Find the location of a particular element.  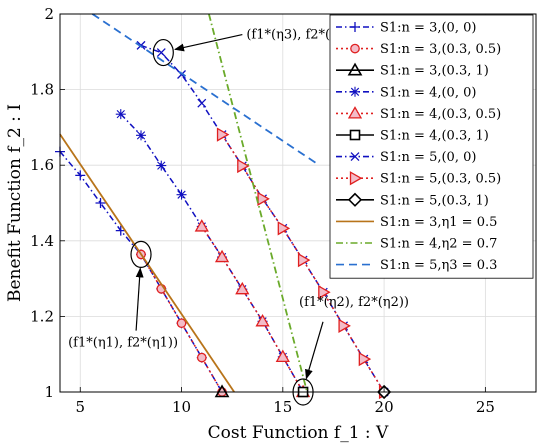

legend-item: S1:n = 4,(0.3, 1) is located at coordinates (412, 136).